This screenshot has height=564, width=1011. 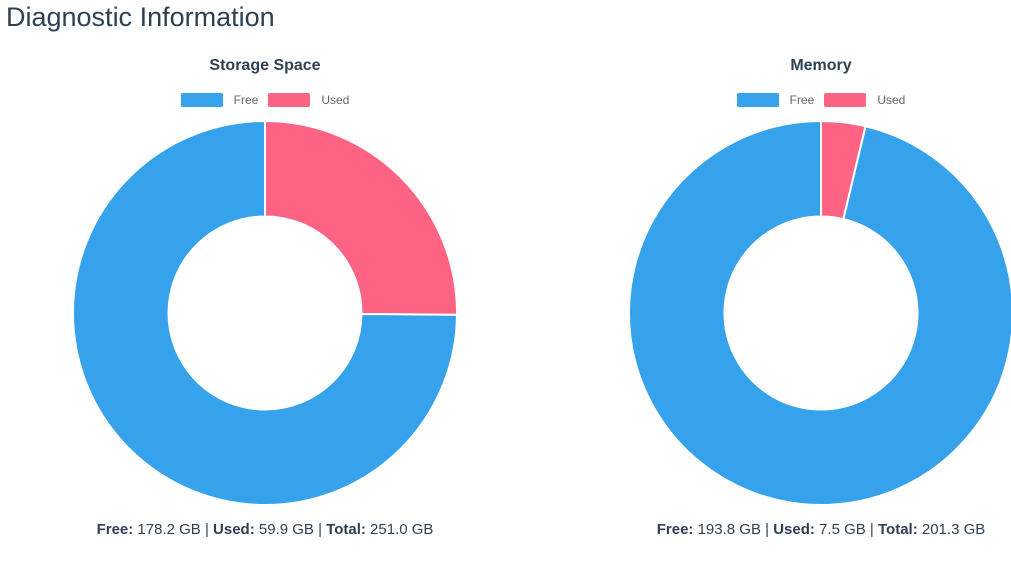 What do you see at coordinates (840, 529) in the screenshot?
I see `summary-value: 7.5 GB` at bounding box center [840, 529].